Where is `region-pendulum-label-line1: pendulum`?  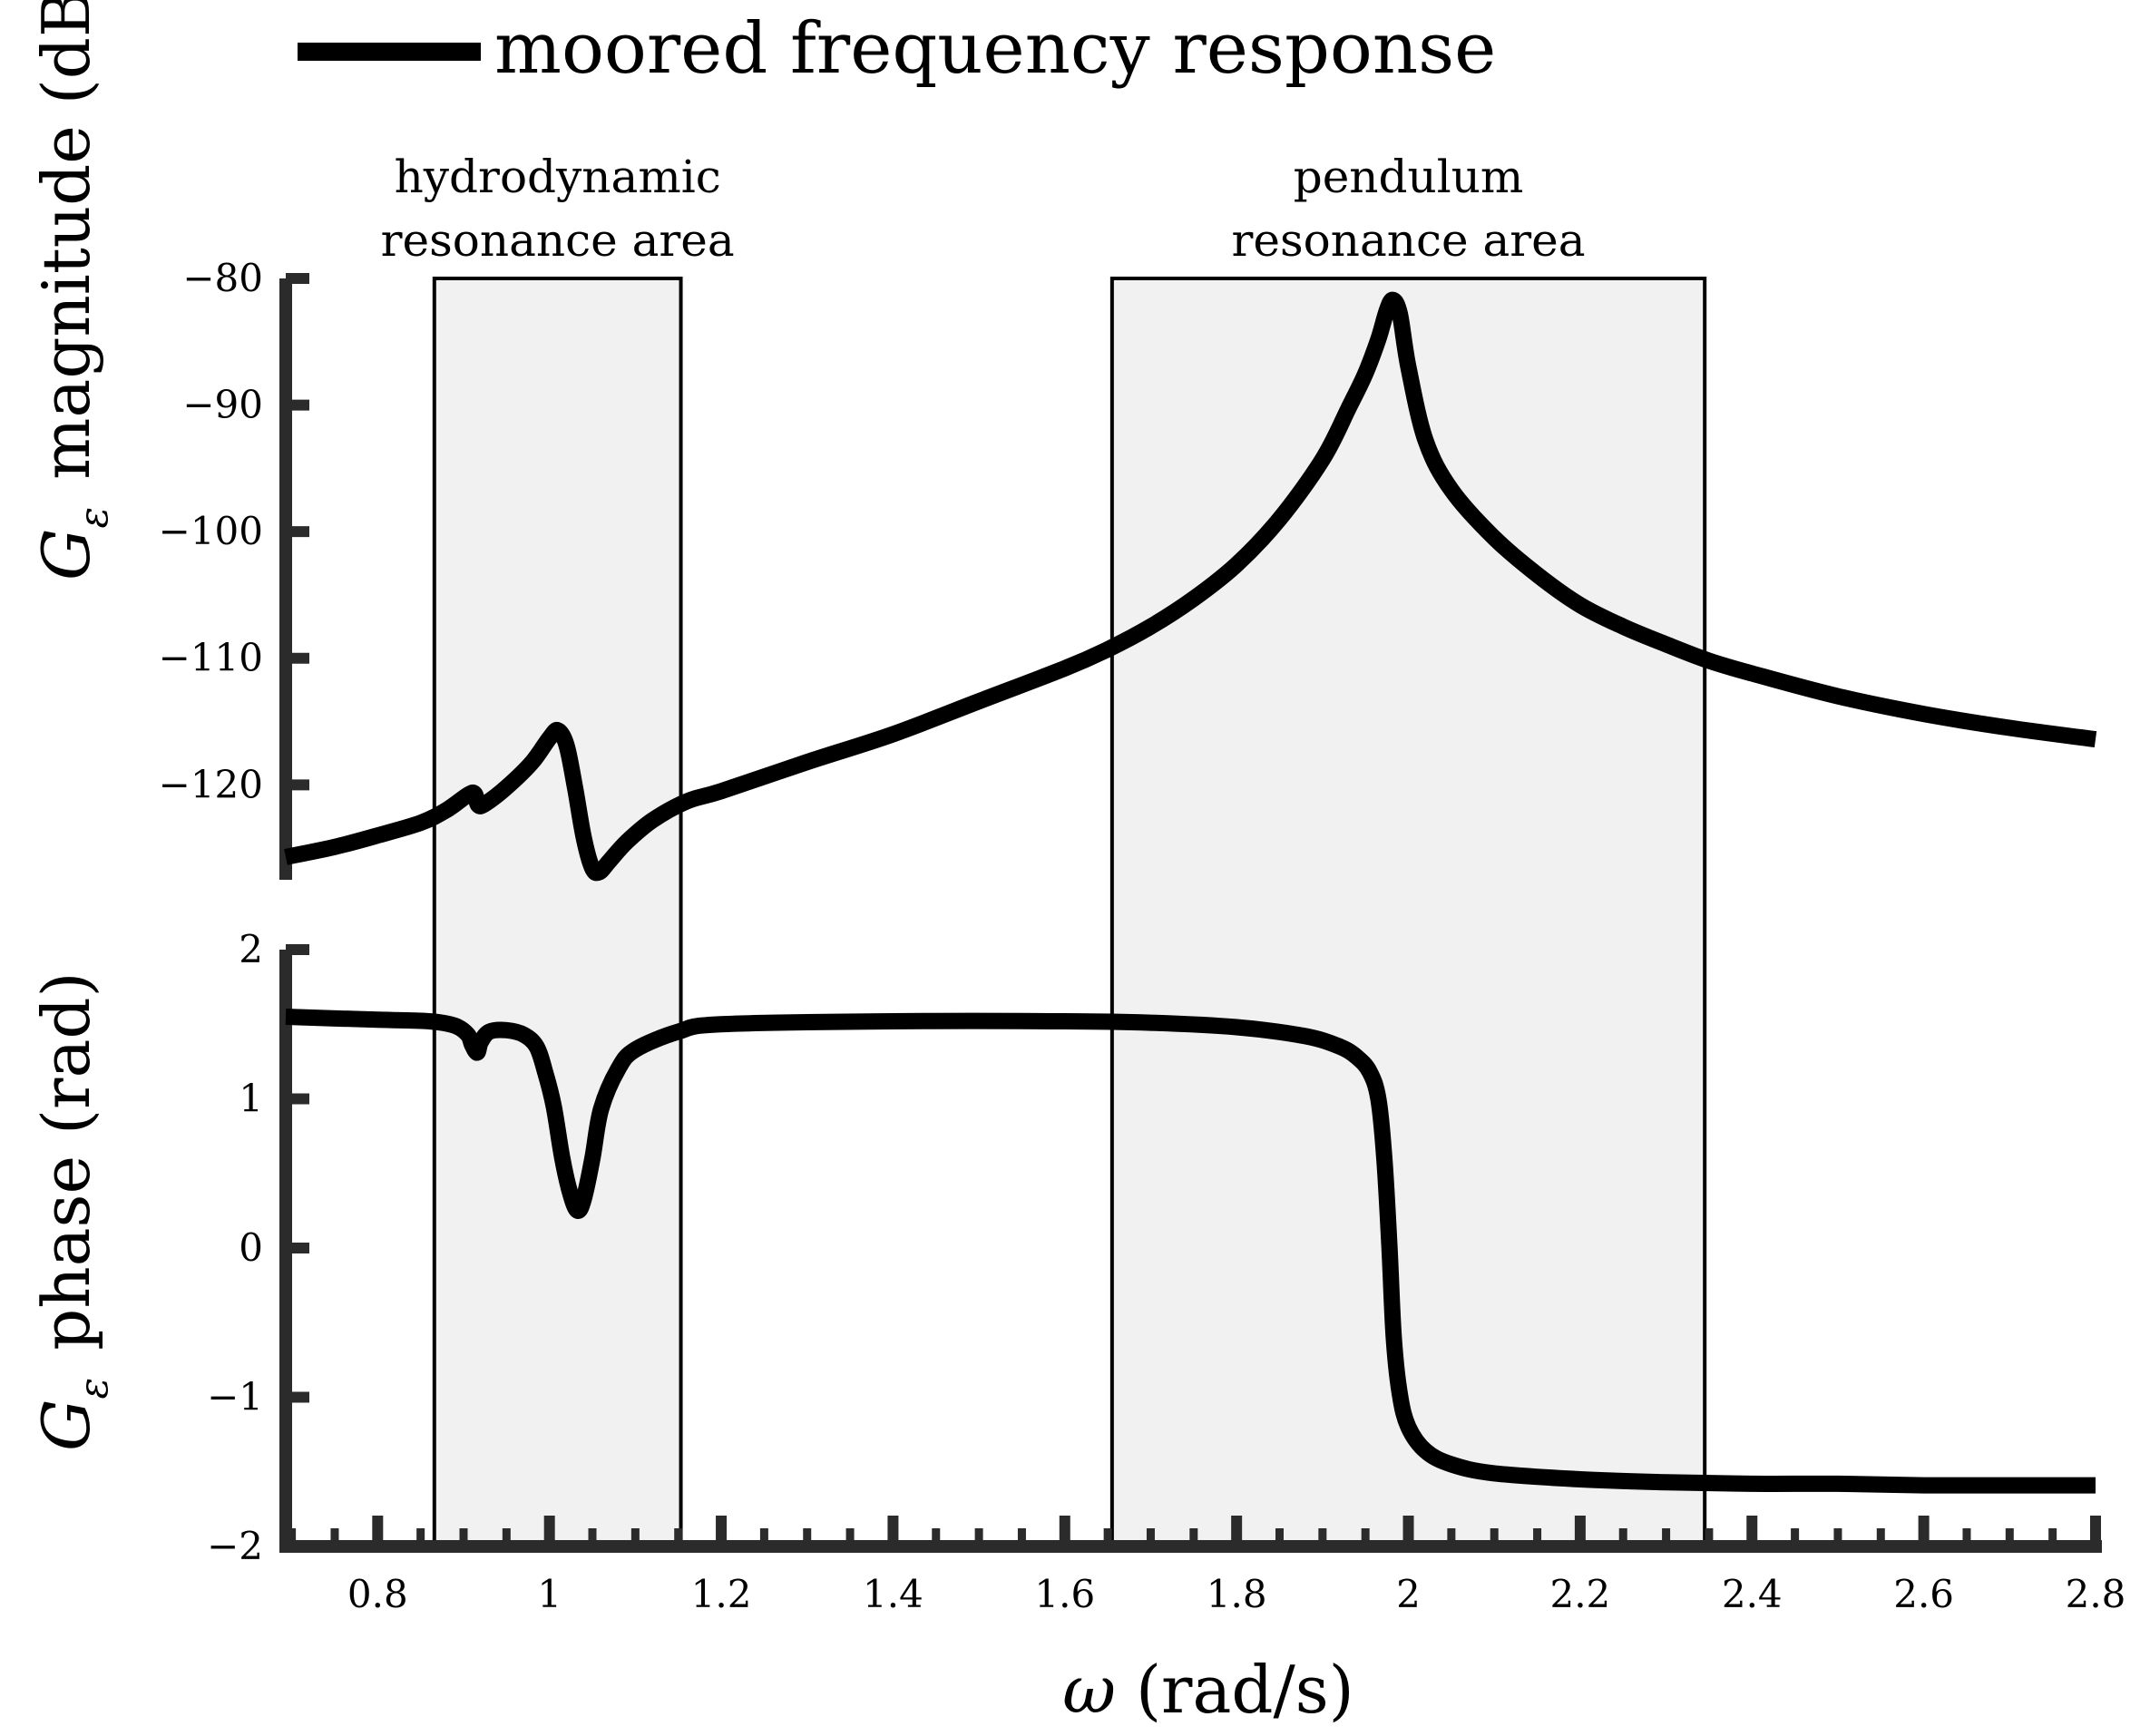 region-pendulum-label-line1: pendulum is located at coordinates (1409, 177).